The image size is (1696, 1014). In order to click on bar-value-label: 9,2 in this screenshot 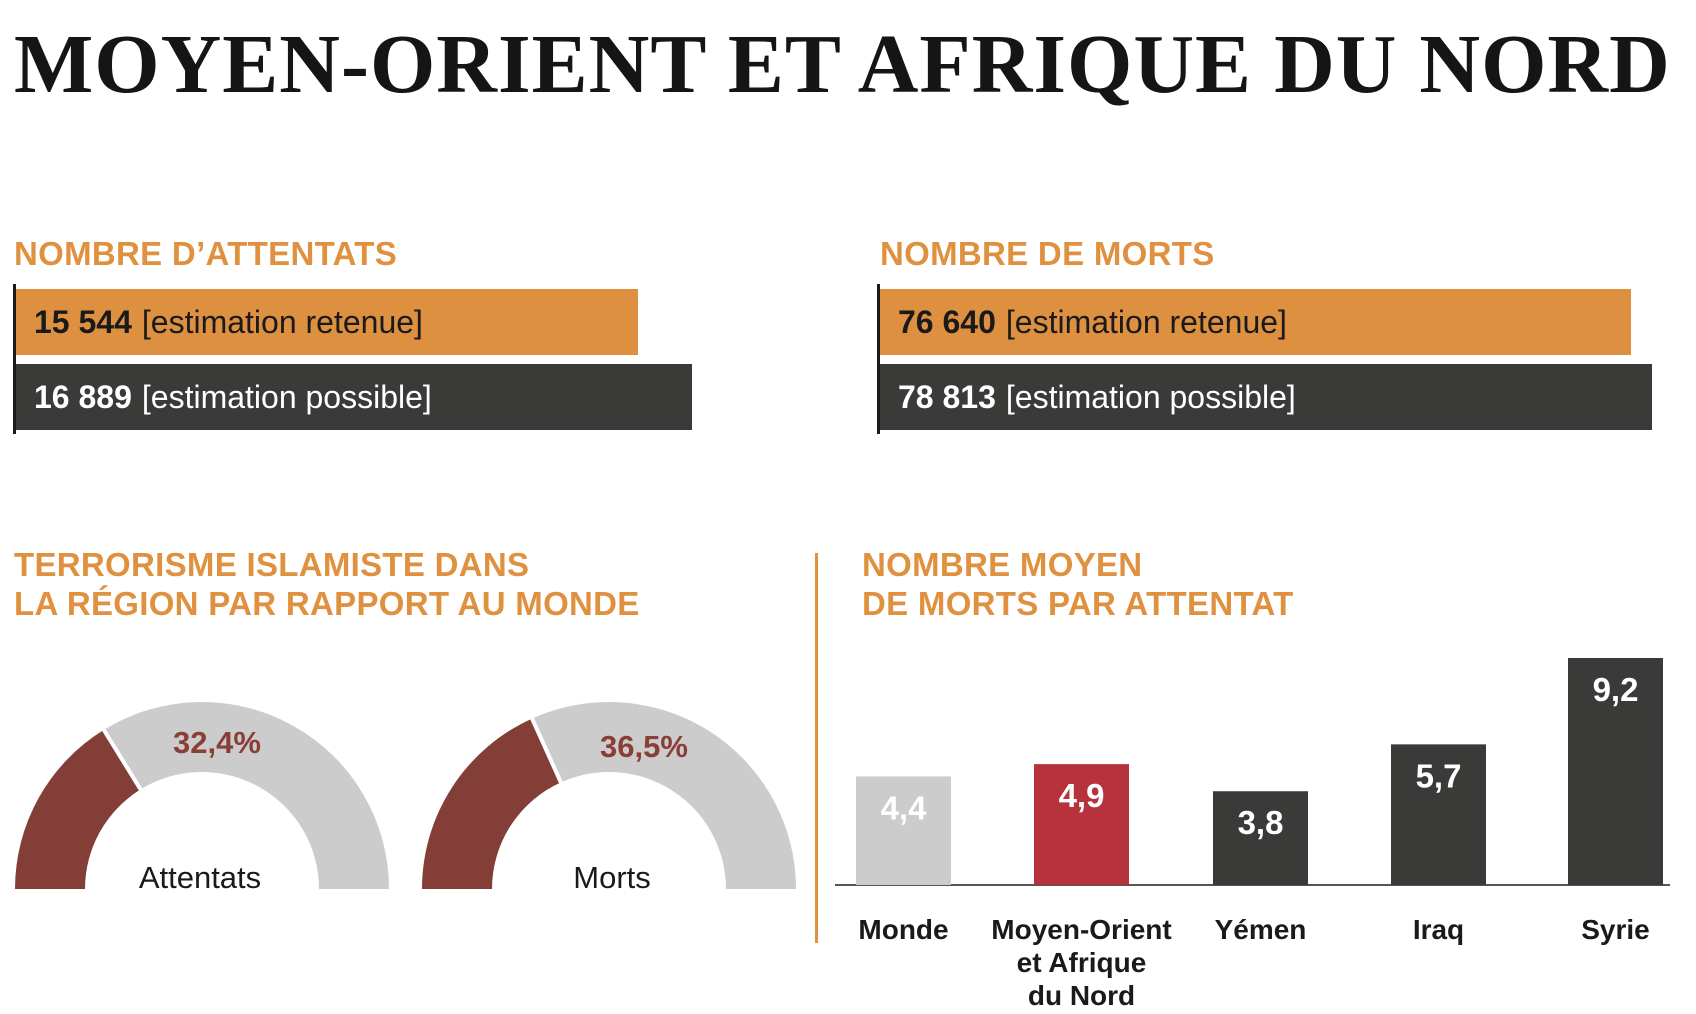, I will do `click(1616, 689)`.